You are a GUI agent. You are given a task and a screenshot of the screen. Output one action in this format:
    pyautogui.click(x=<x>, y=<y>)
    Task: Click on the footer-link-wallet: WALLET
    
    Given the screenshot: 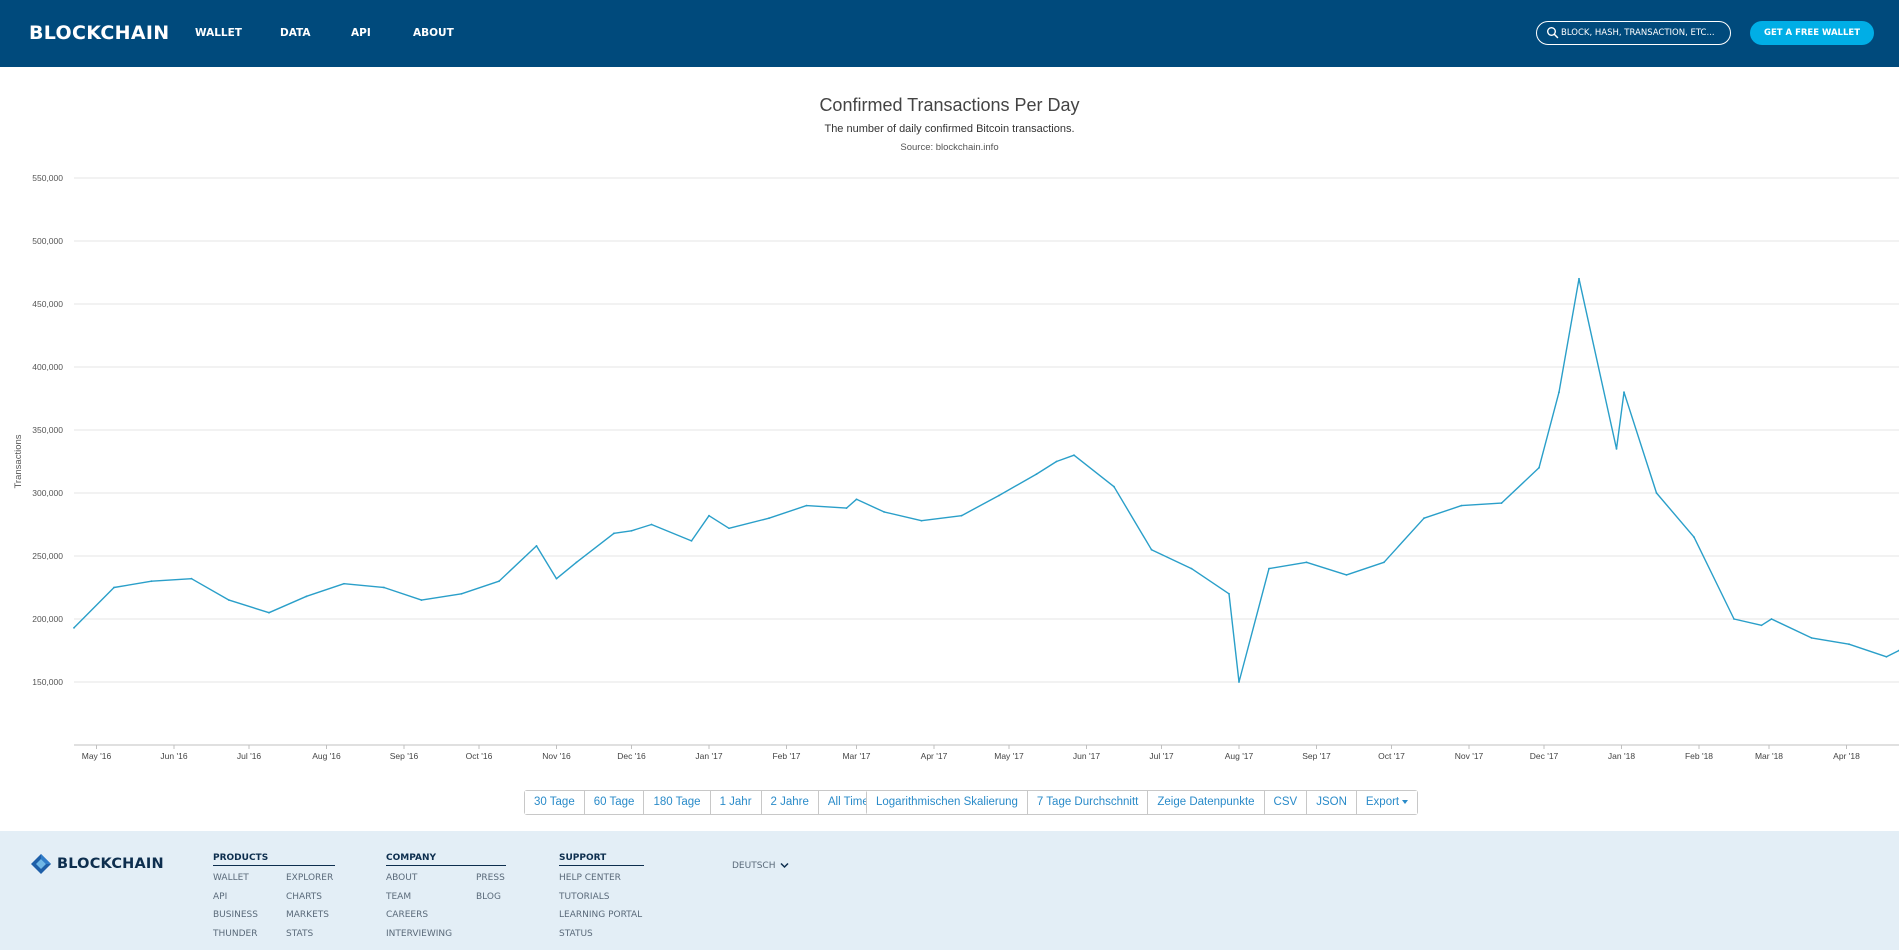 What is the action you would take?
    pyautogui.click(x=231, y=878)
    